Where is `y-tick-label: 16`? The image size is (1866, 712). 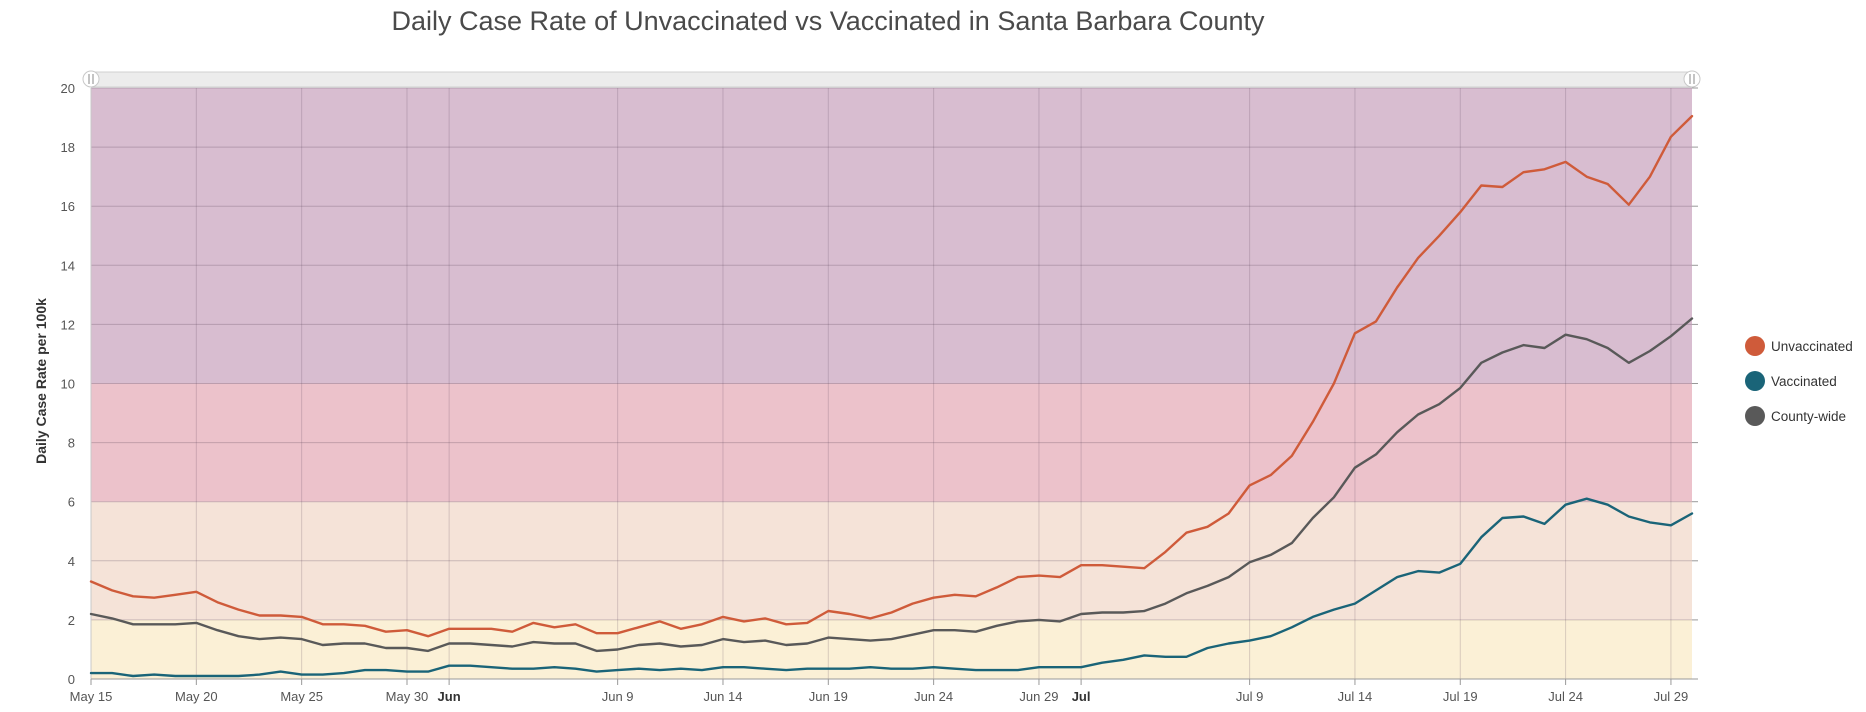
y-tick-label: 16 is located at coordinates (68, 206).